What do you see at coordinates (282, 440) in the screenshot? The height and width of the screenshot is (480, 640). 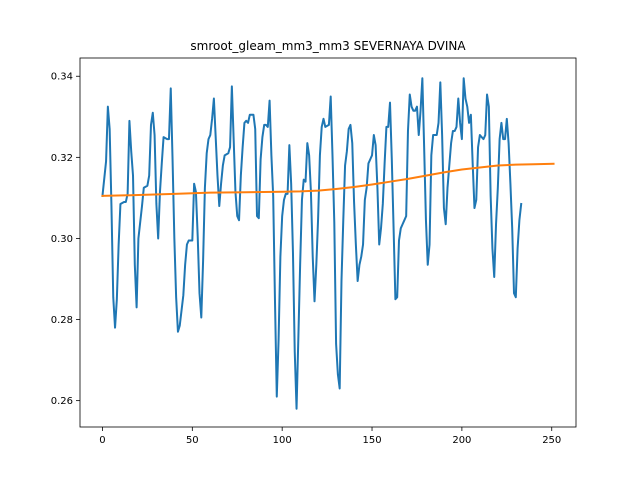 I see `x-tick-label: 100` at bounding box center [282, 440].